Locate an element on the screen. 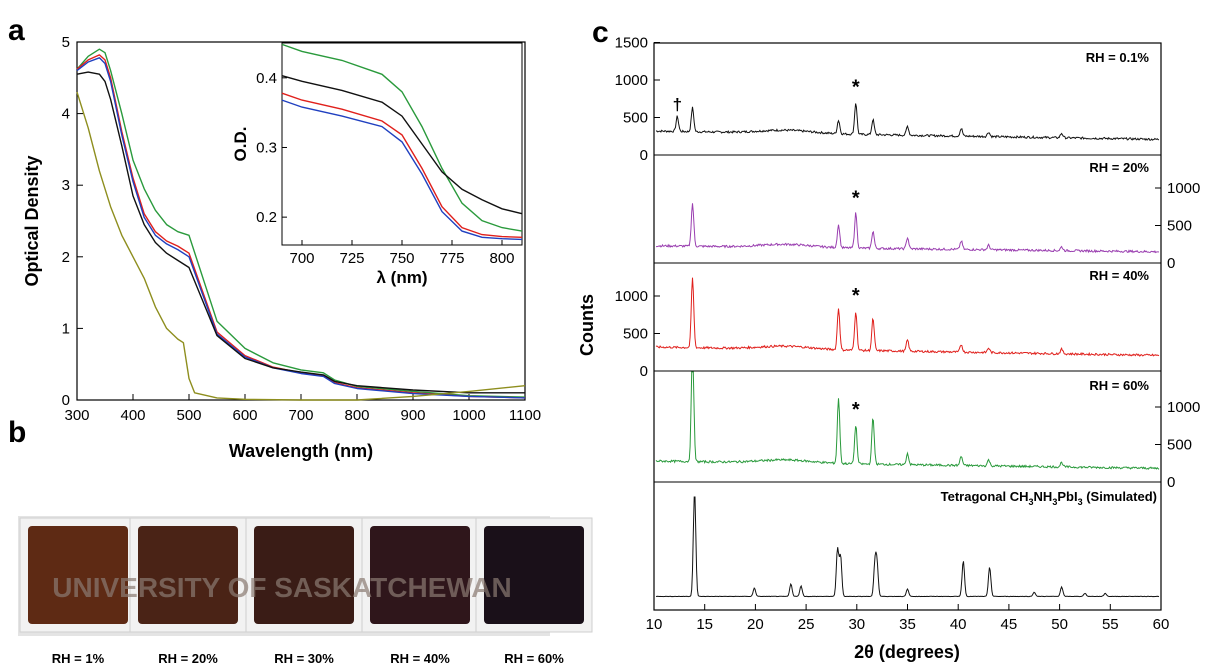 The height and width of the screenshot is (667, 1207). c-x-tick-label: 10 is located at coordinates (654, 624).